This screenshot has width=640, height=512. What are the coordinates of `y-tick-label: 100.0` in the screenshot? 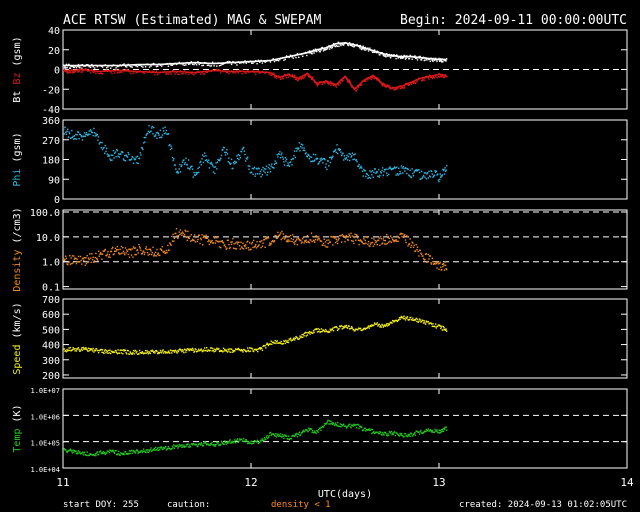 It's located at (45, 213).